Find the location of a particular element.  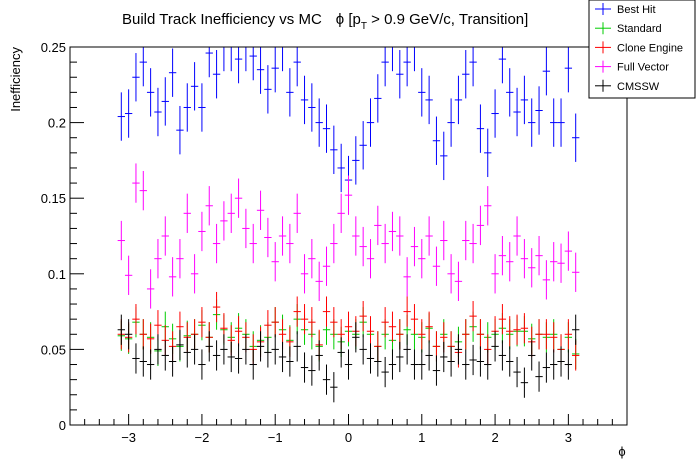

x-tick-label: 1 is located at coordinates (421, 437).